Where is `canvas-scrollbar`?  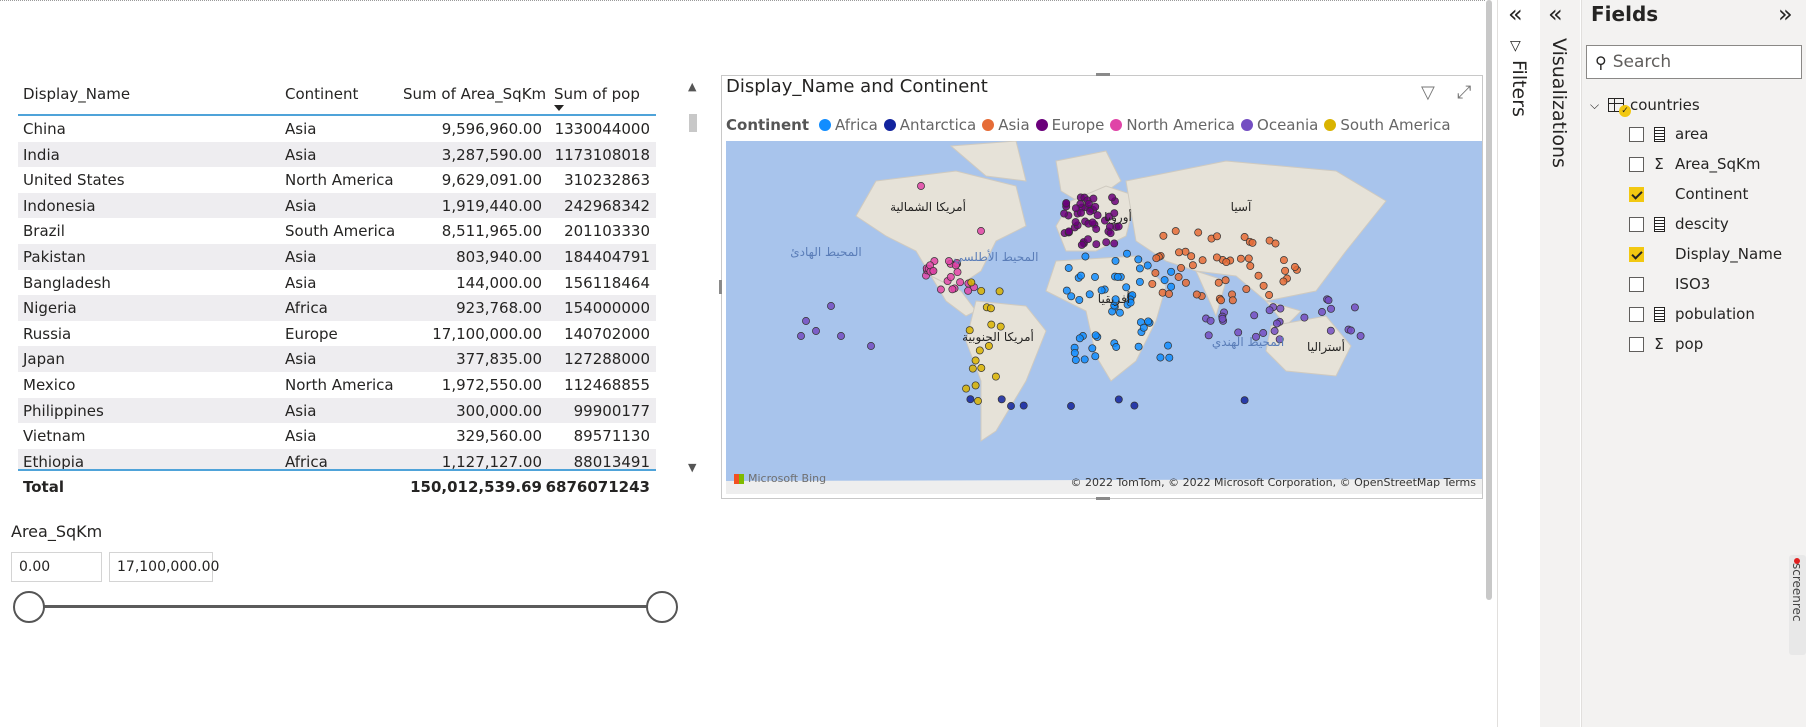 canvas-scrollbar is located at coordinates (1489, 300).